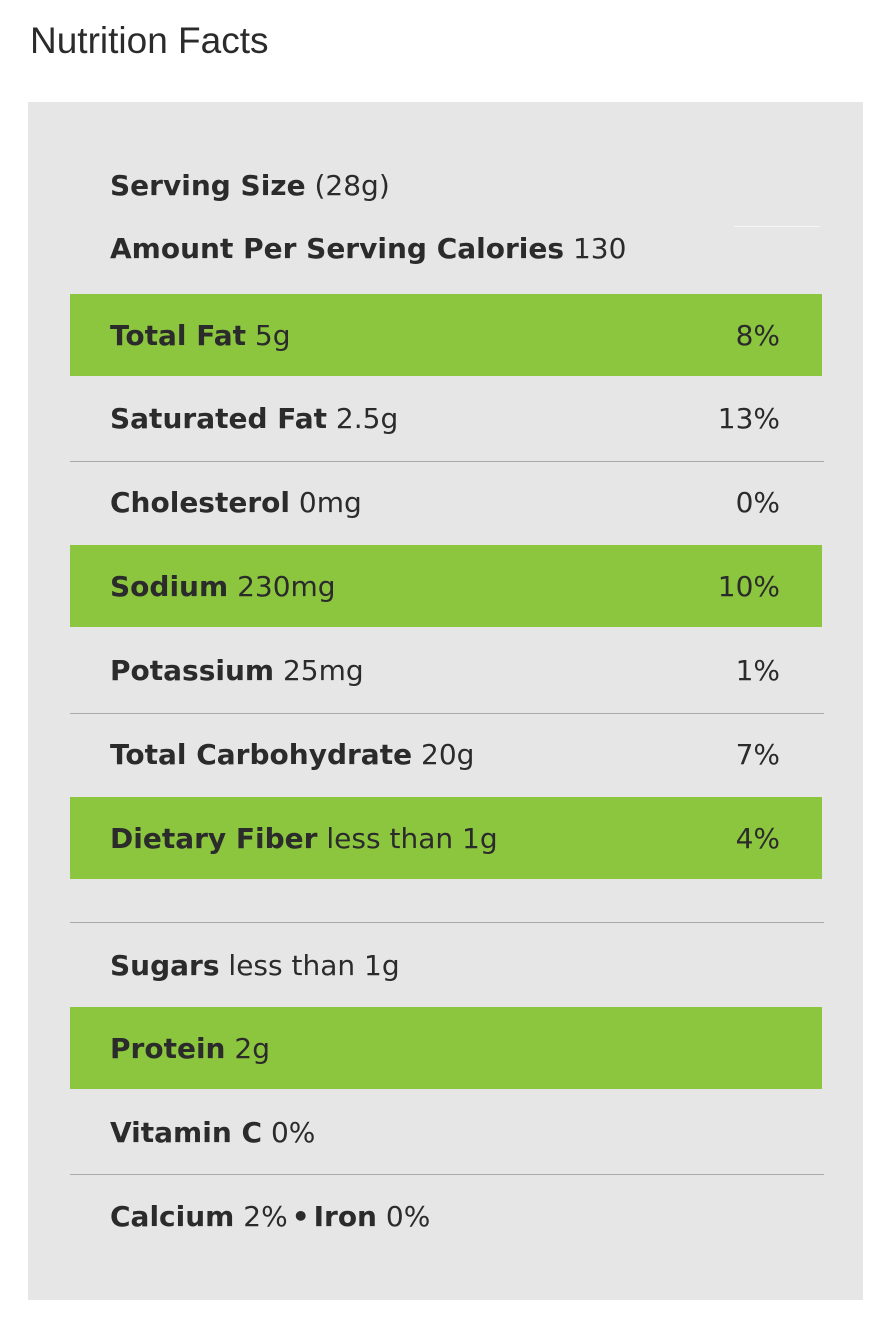 The image size is (894, 1330). I want to click on nutrient-row-total-carbohydrate: Total Carbohydrate 20g 7%, so click(446, 754).